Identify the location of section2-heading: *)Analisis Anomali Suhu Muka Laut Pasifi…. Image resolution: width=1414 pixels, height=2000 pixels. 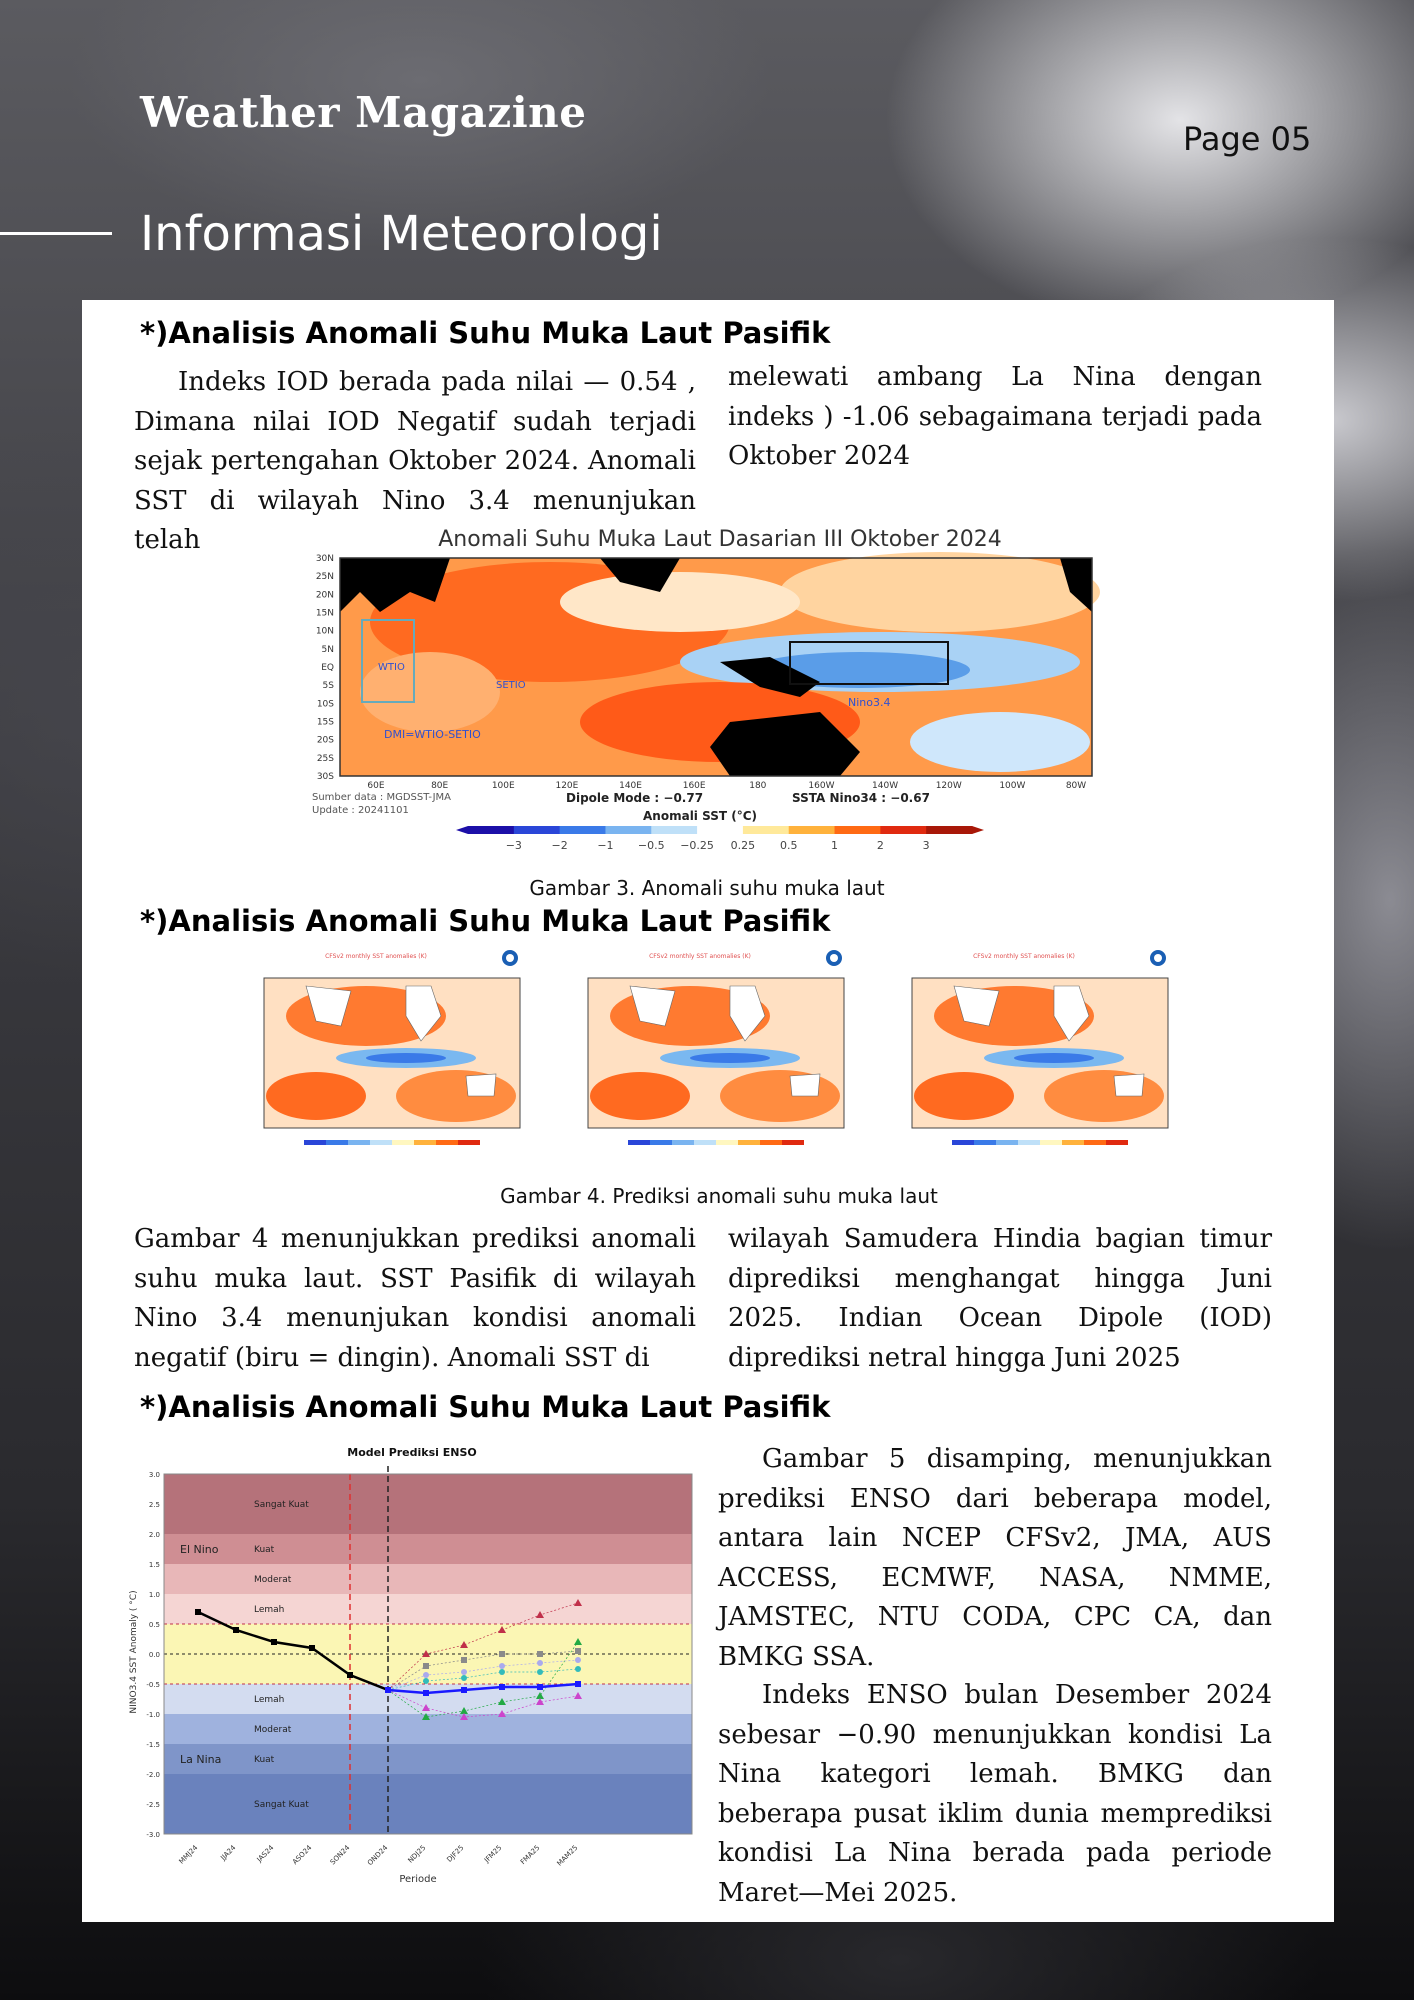
(485, 921).